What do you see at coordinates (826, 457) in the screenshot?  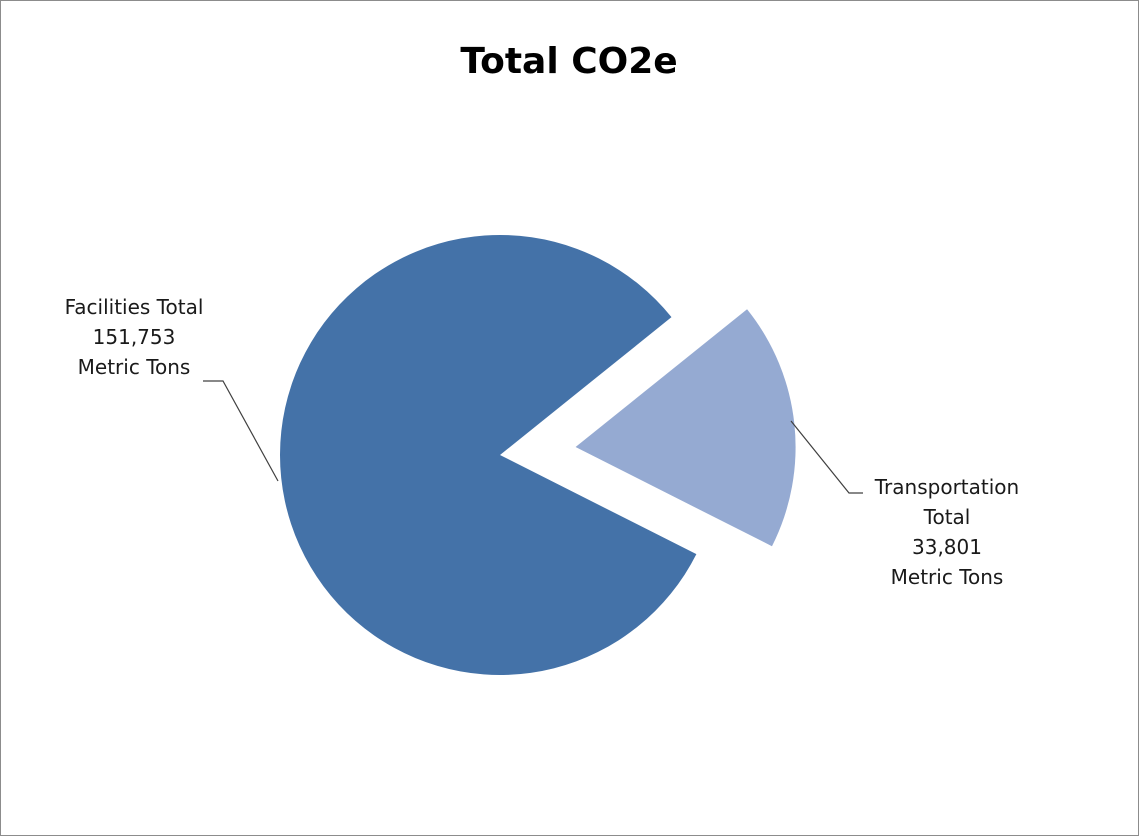 I see `leader-line-transportation` at bounding box center [826, 457].